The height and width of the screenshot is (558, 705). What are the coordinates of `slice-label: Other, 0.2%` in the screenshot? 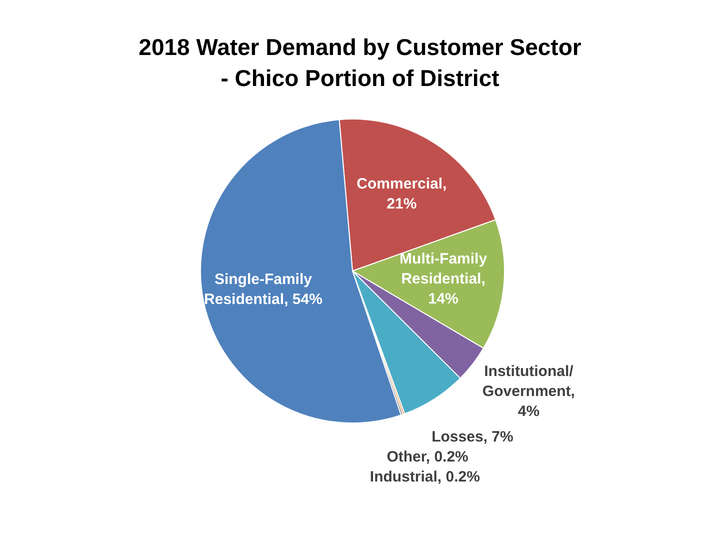 It's located at (427, 457).